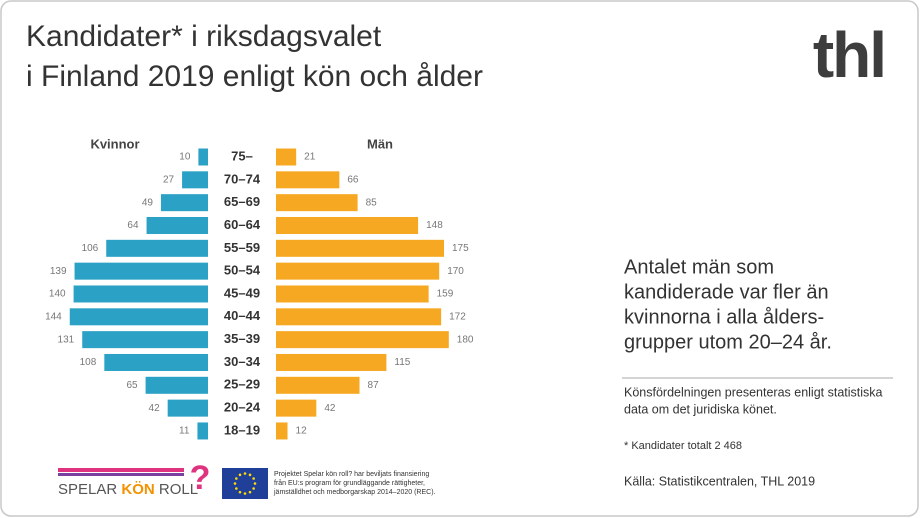 The width and height of the screenshot is (920, 518). Describe the element at coordinates (185, 157) in the screenshot. I see `value-label: 10` at that location.